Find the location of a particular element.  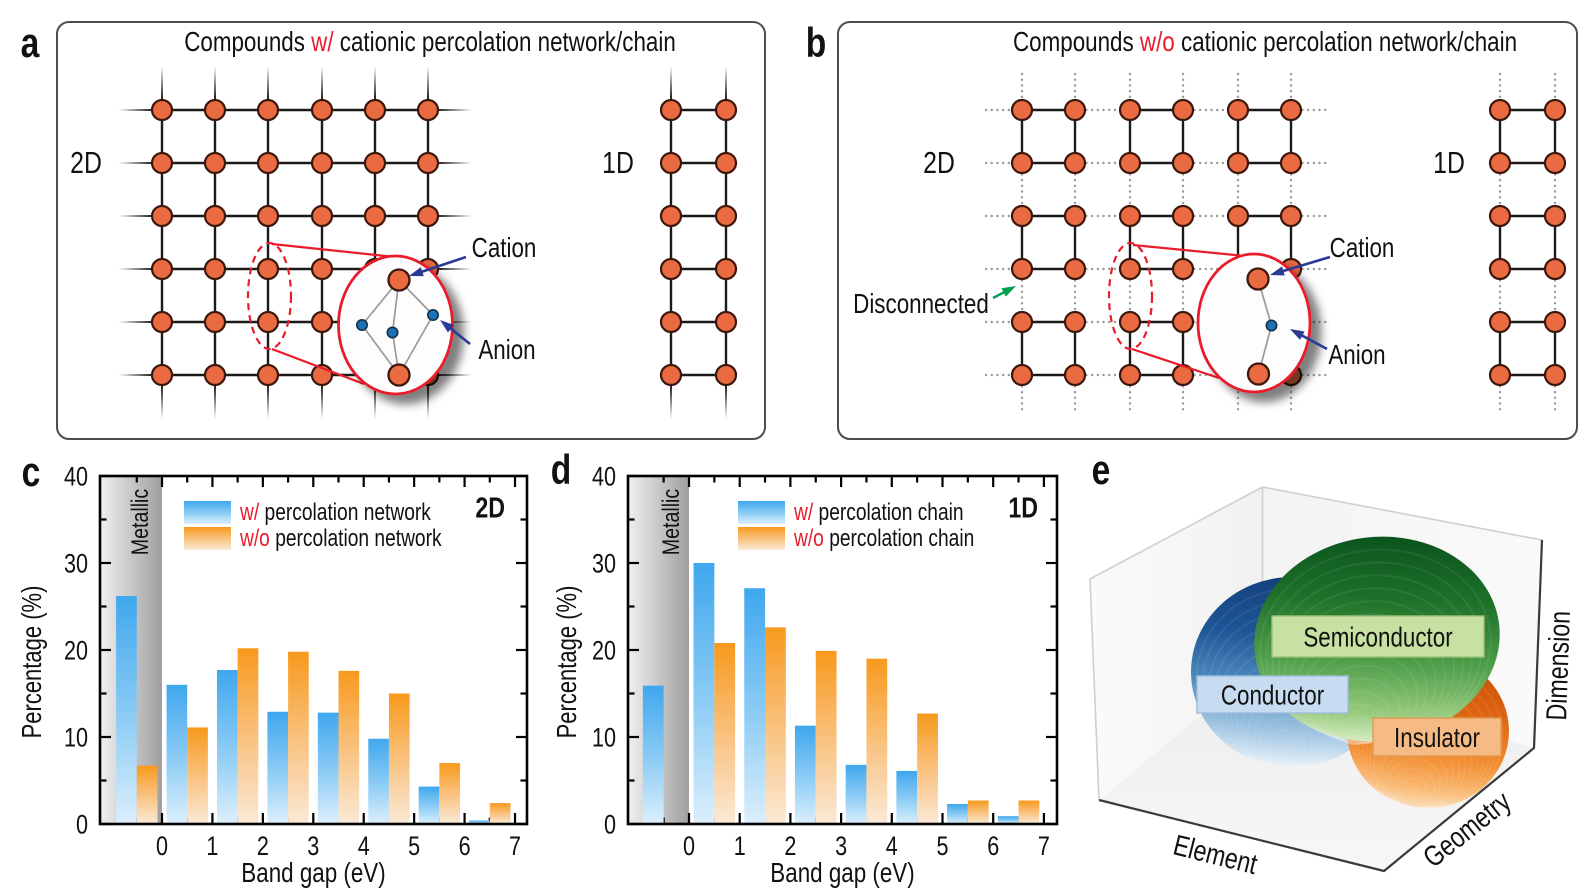

y-tick-label: 30 is located at coordinates (604, 564).